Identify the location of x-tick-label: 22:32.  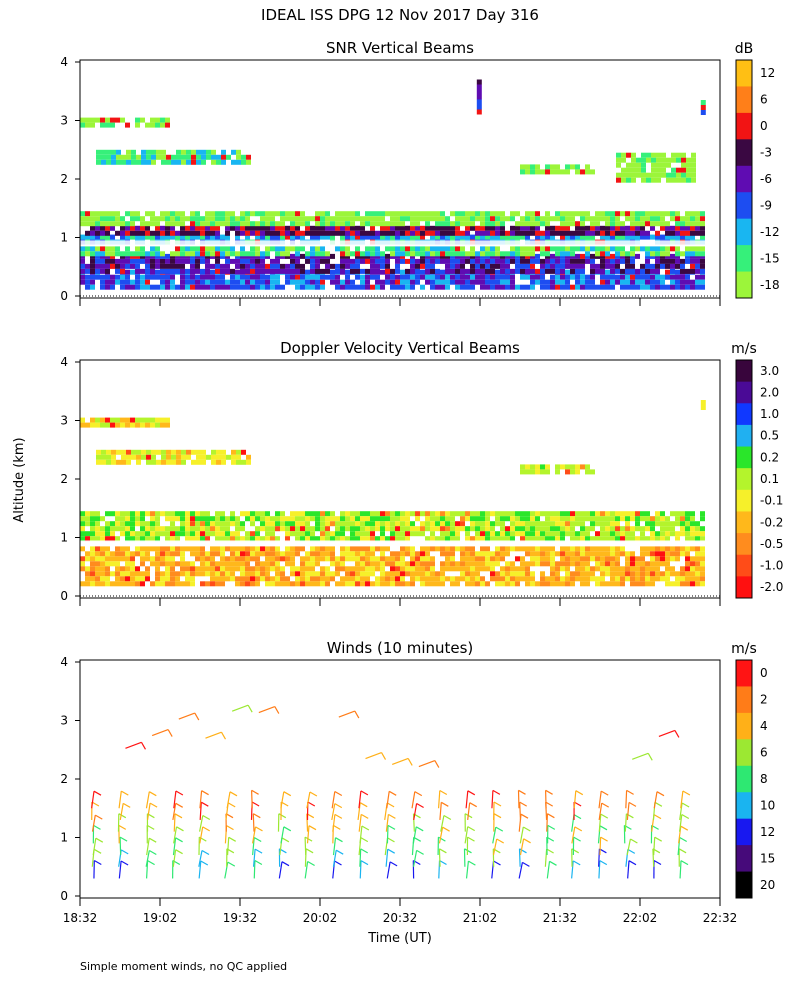
(720, 918).